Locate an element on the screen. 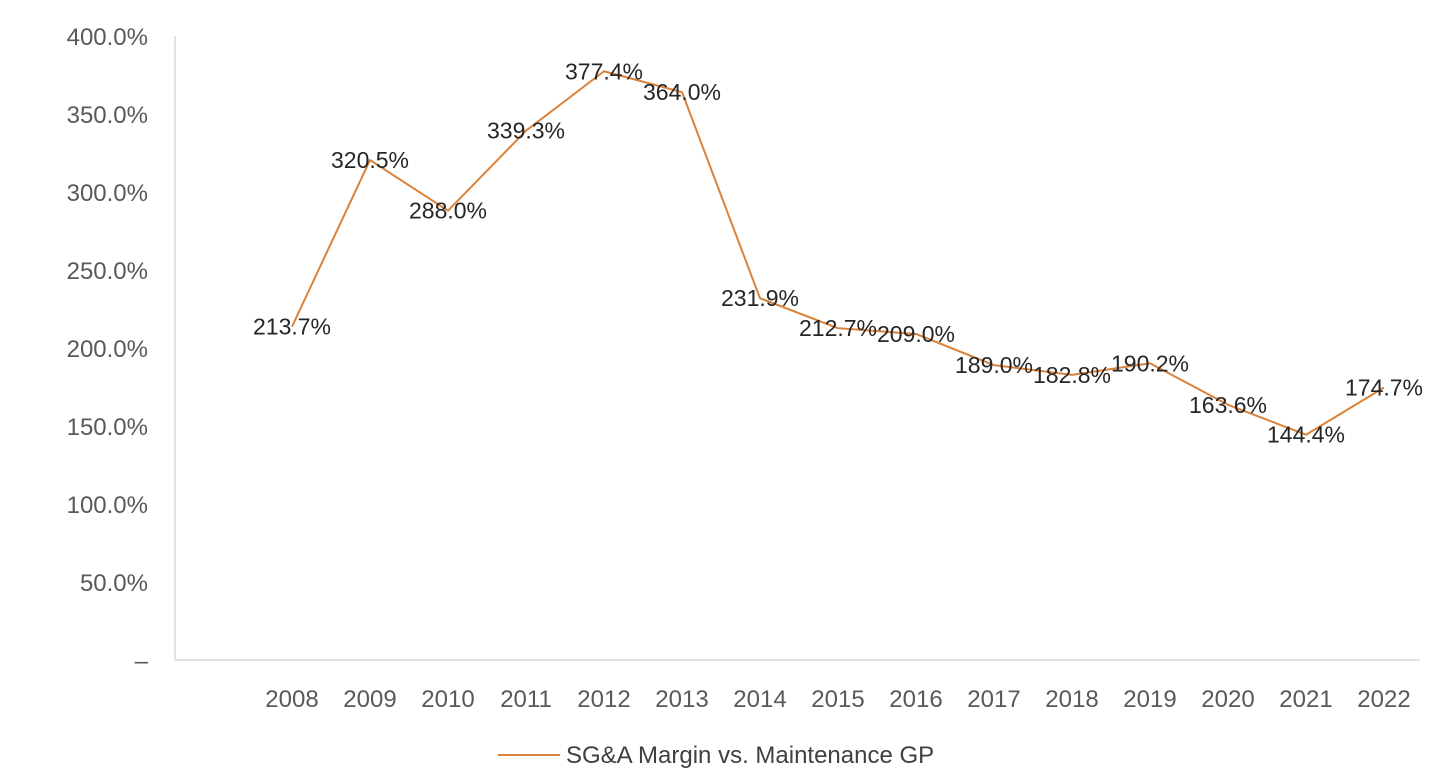 The width and height of the screenshot is (1456, 775). y-tick-label: 300.0% is located at coordinates (107, 193).